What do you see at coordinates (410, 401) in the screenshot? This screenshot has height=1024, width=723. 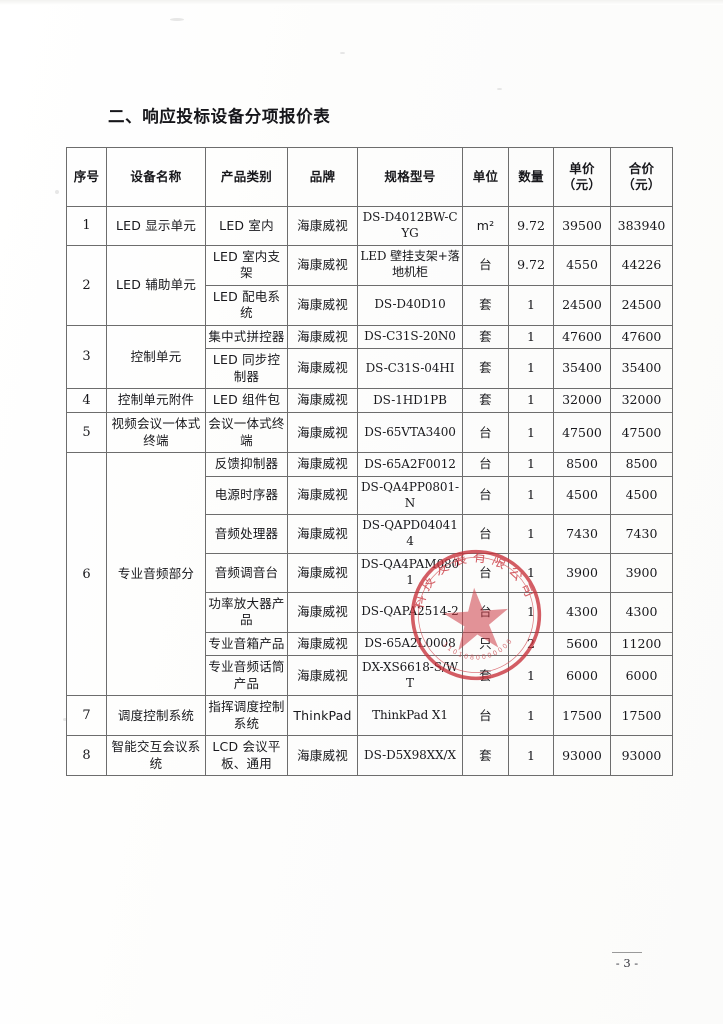 I see `cell-model: DS-1HD1PB` at bounding box center [410, 401].